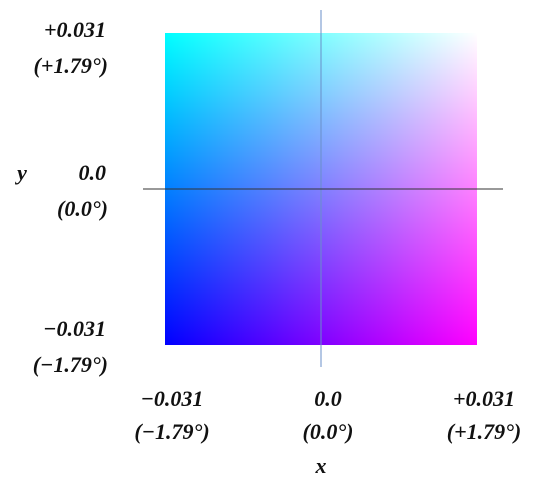  Describe the element at coordinates (328, 398) in the screenshot. I see `x-tick-label: 0.0` at that location.